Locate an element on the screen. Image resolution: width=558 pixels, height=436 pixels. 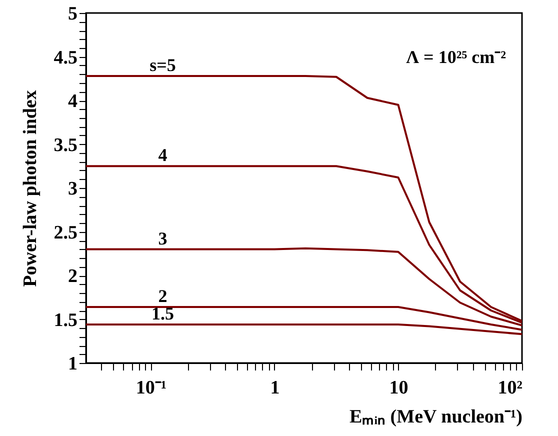
y-tick-label: 2 is located at coordinates (73, 276).